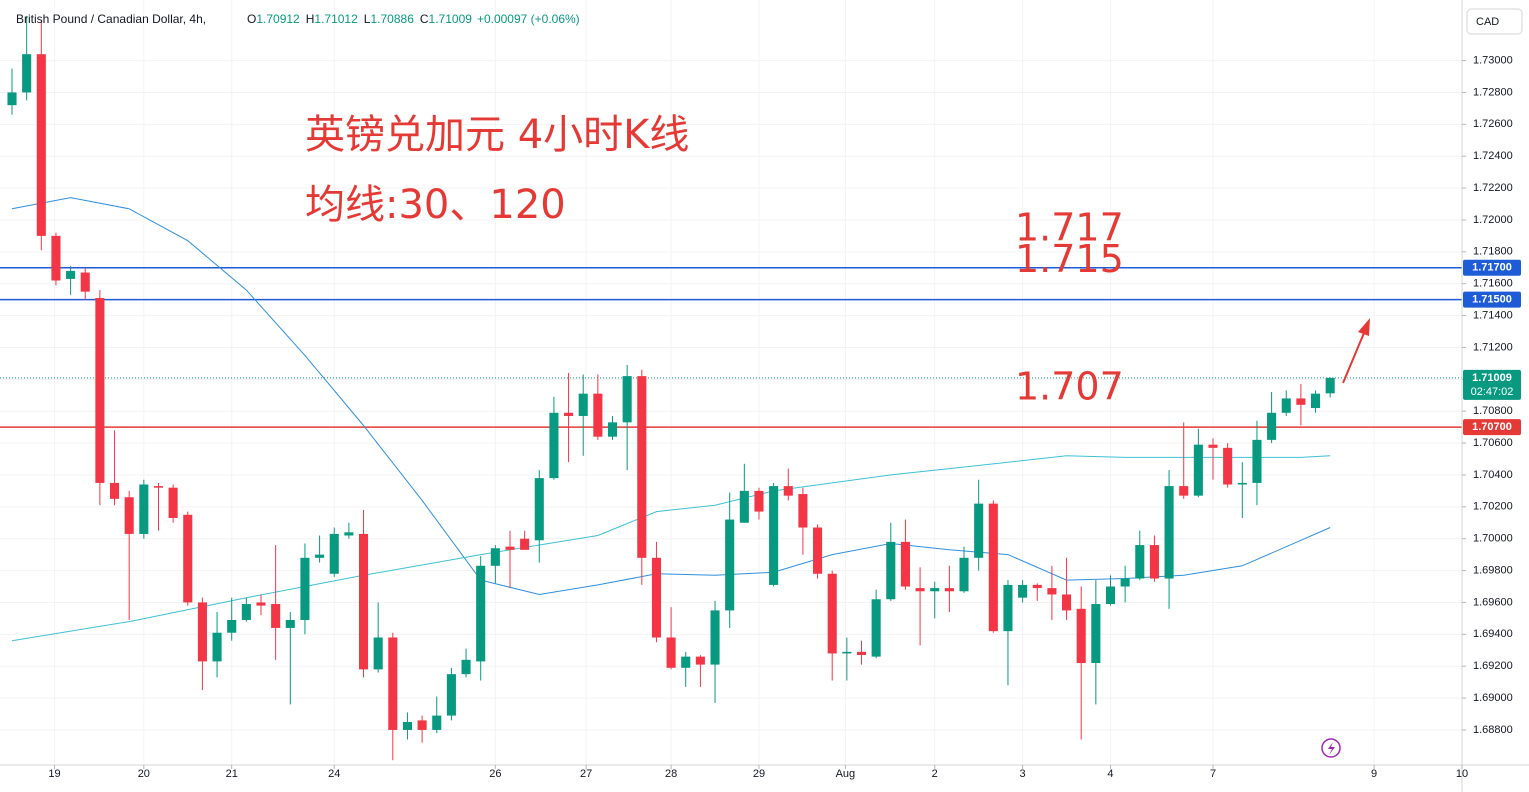 This screenshot has width=1529, height=792. What do you see at coordinates (451, 19) in the screenshot?
I see `ohlc-value: 1.71009` at bounding box center [451, 19].